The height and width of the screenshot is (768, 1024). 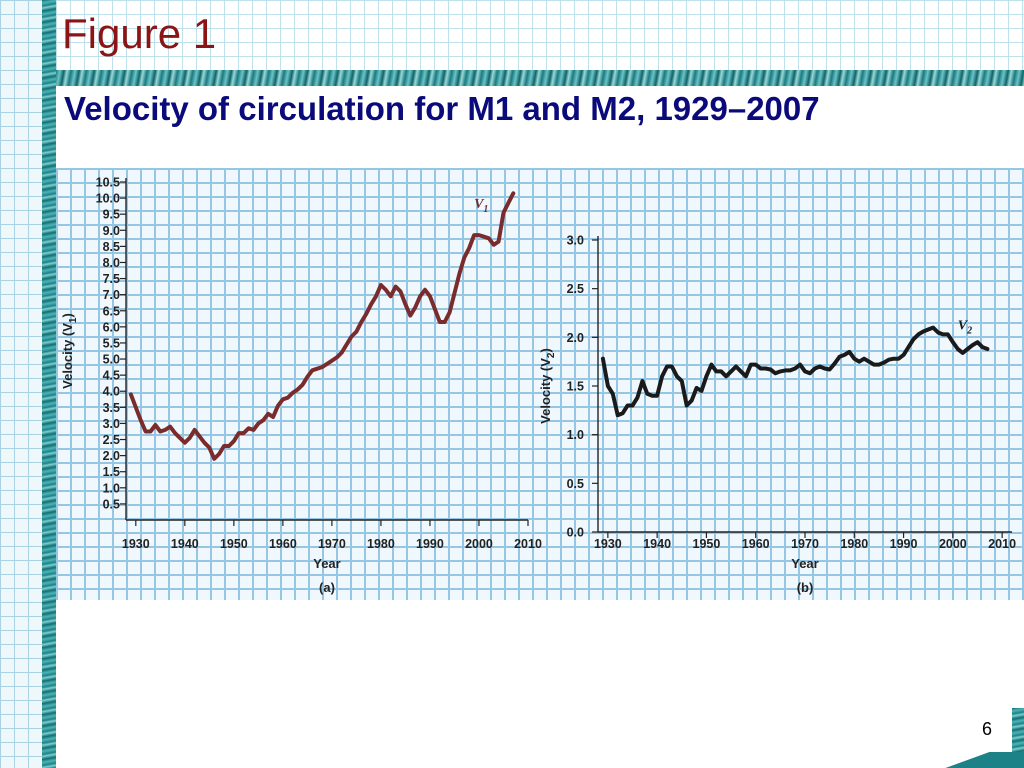 I want to click on y-tick-label: 9.5, so click(x=111, y=215).